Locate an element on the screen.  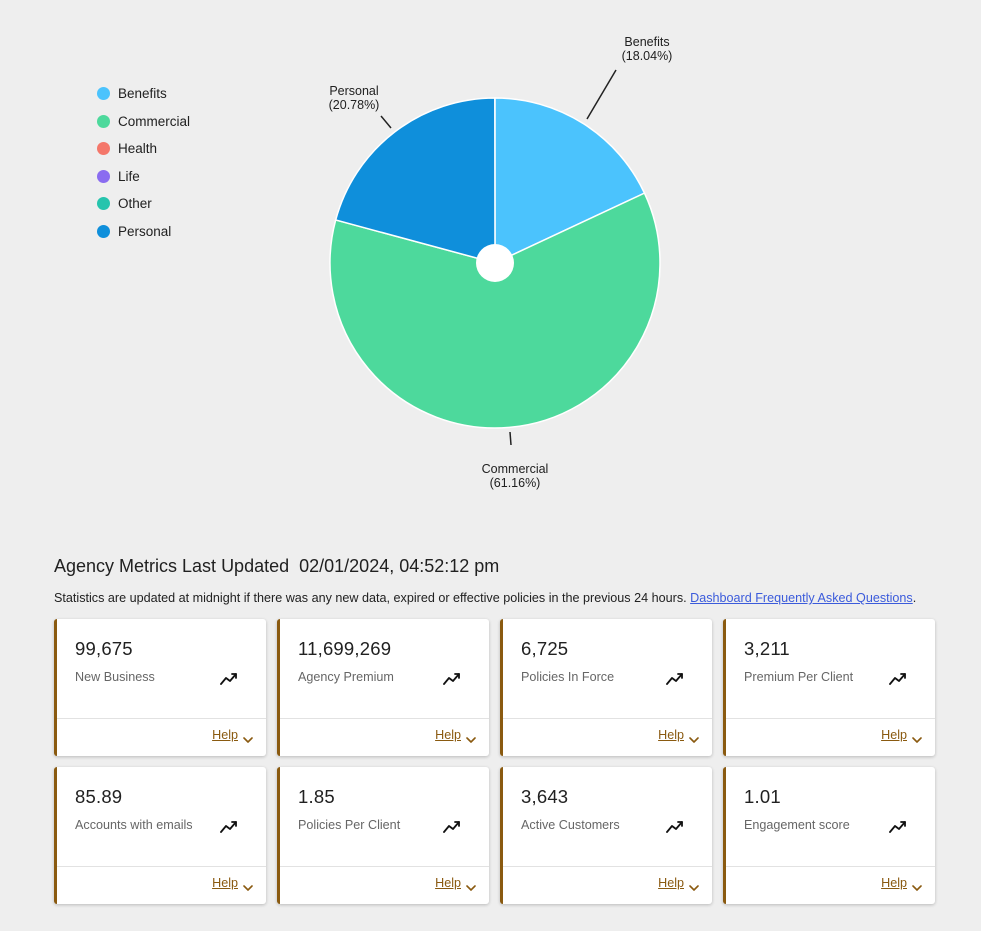
metric-label: Premium Per Client is located at coordinates (799, 677).